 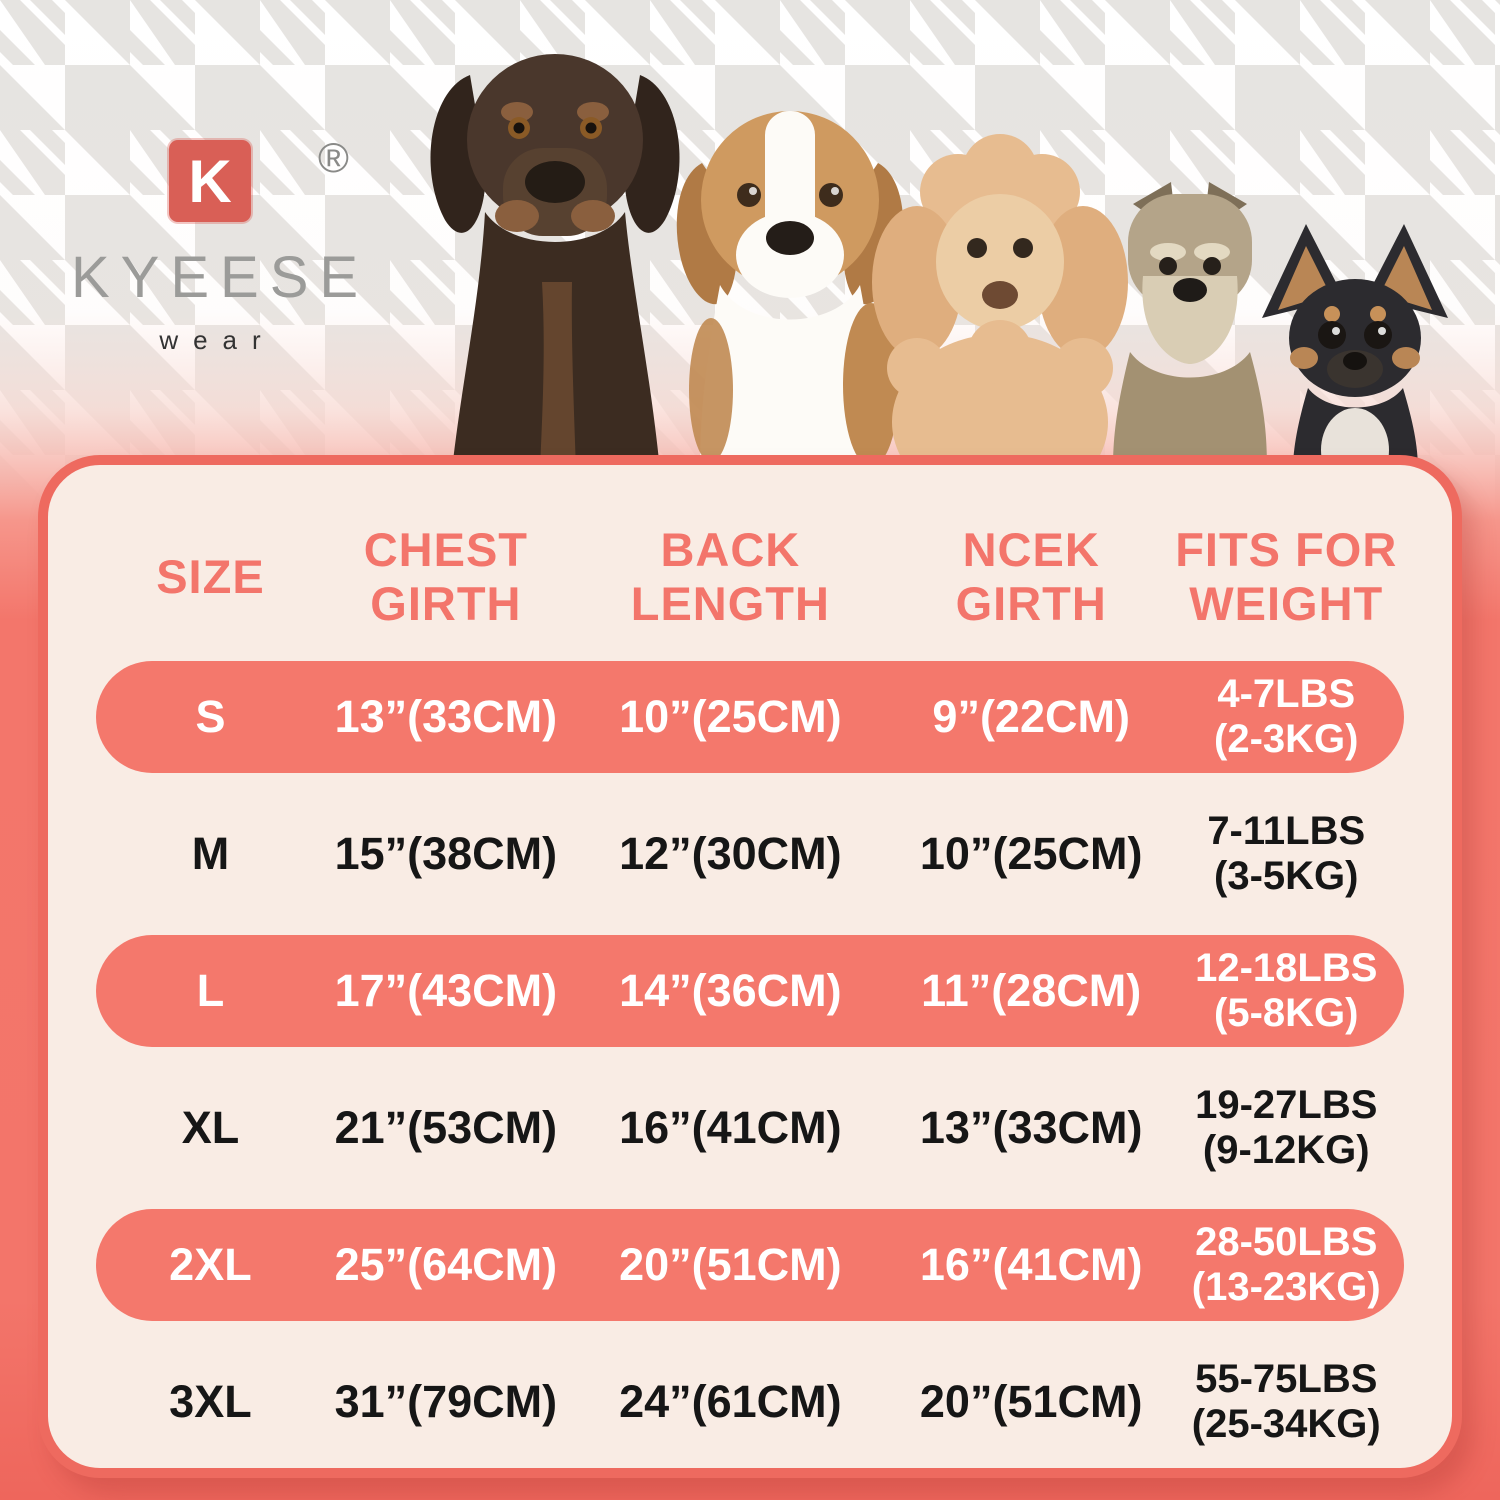 I want to click on neck-girth-value: 16”(41CM), so click(x=1031, y=1264).